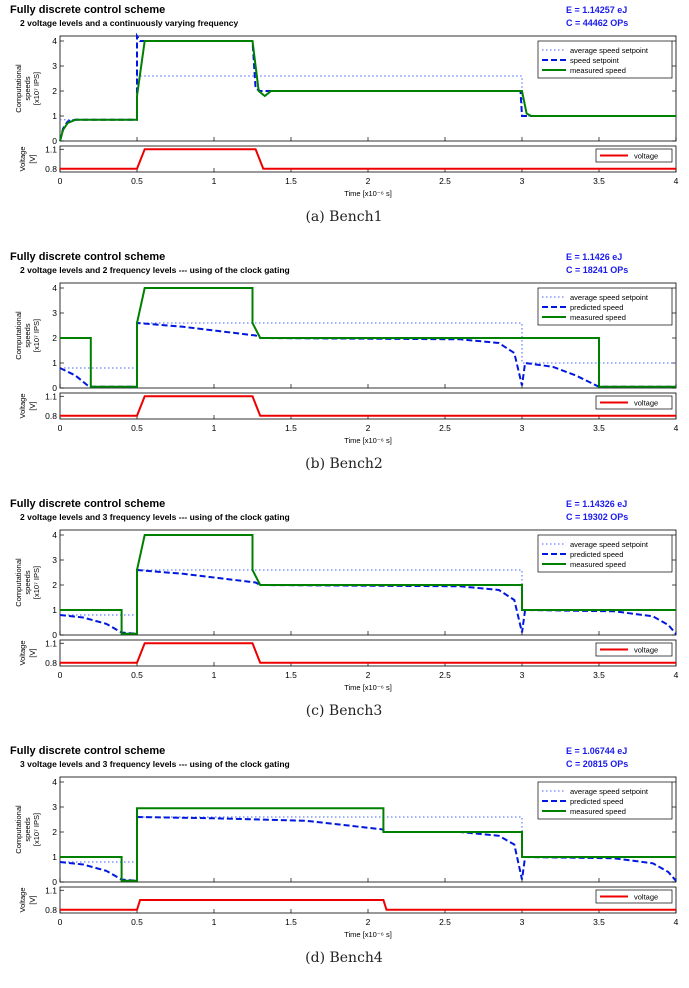 The image size is (689, 988). I want to click on legend-label: speed setpoint, so click(595, 60).